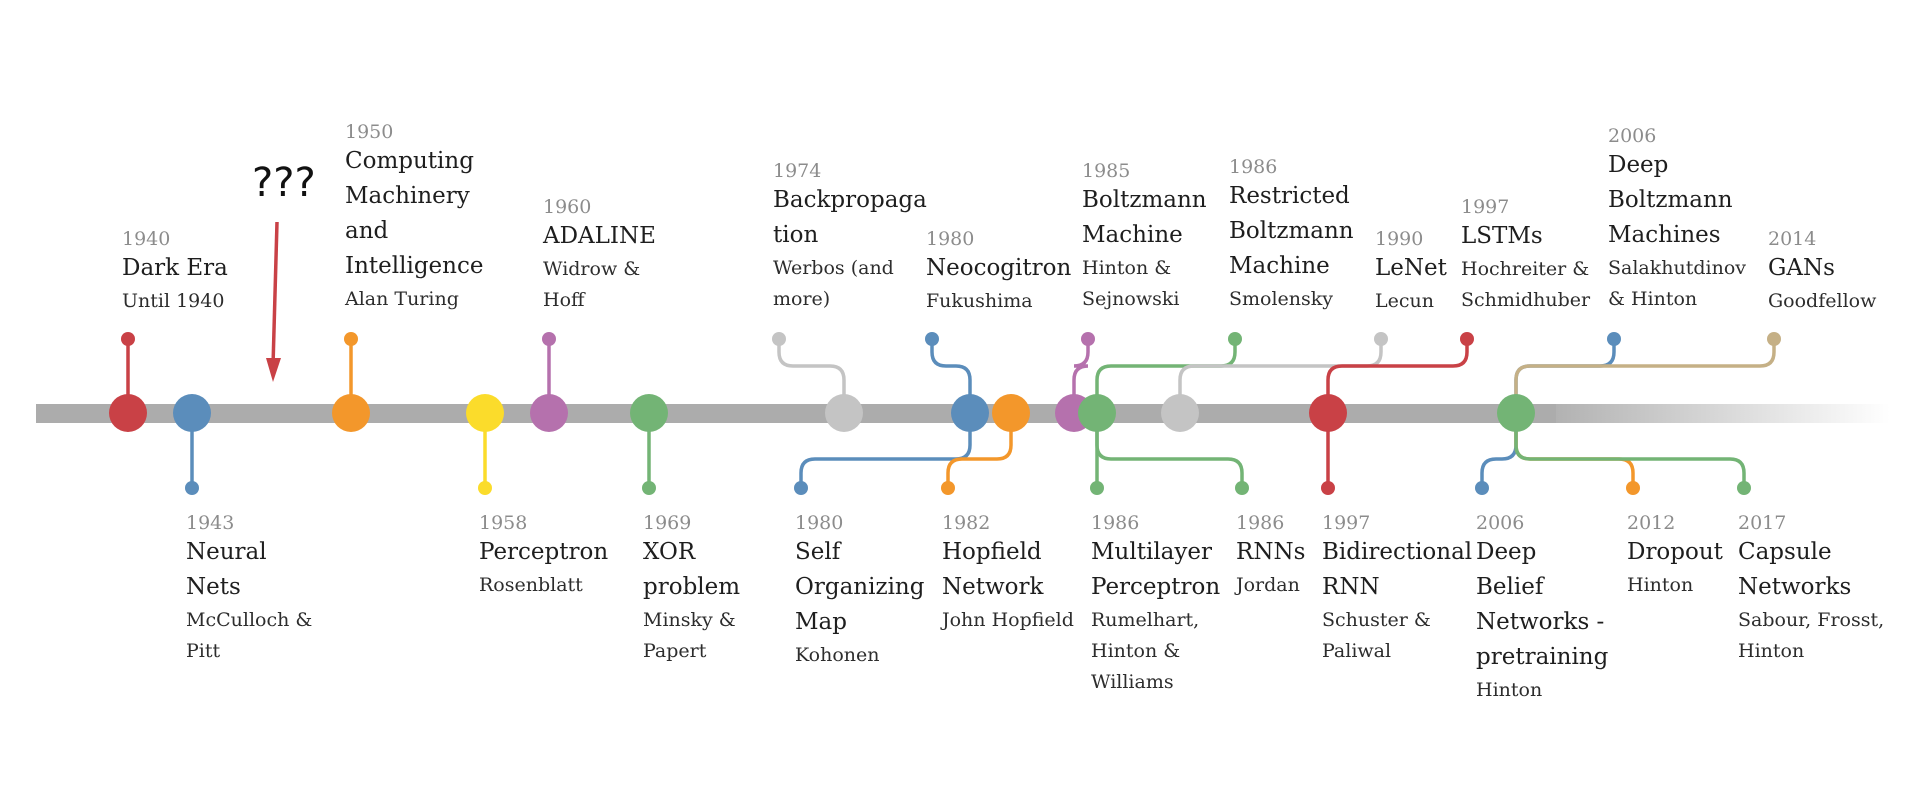 The height and width of the screenshot is (788, 1909). What do you see at coordinates (966, 523) in the screenshot?
I see `event-year: 1982` at bounding box center [966, 523].